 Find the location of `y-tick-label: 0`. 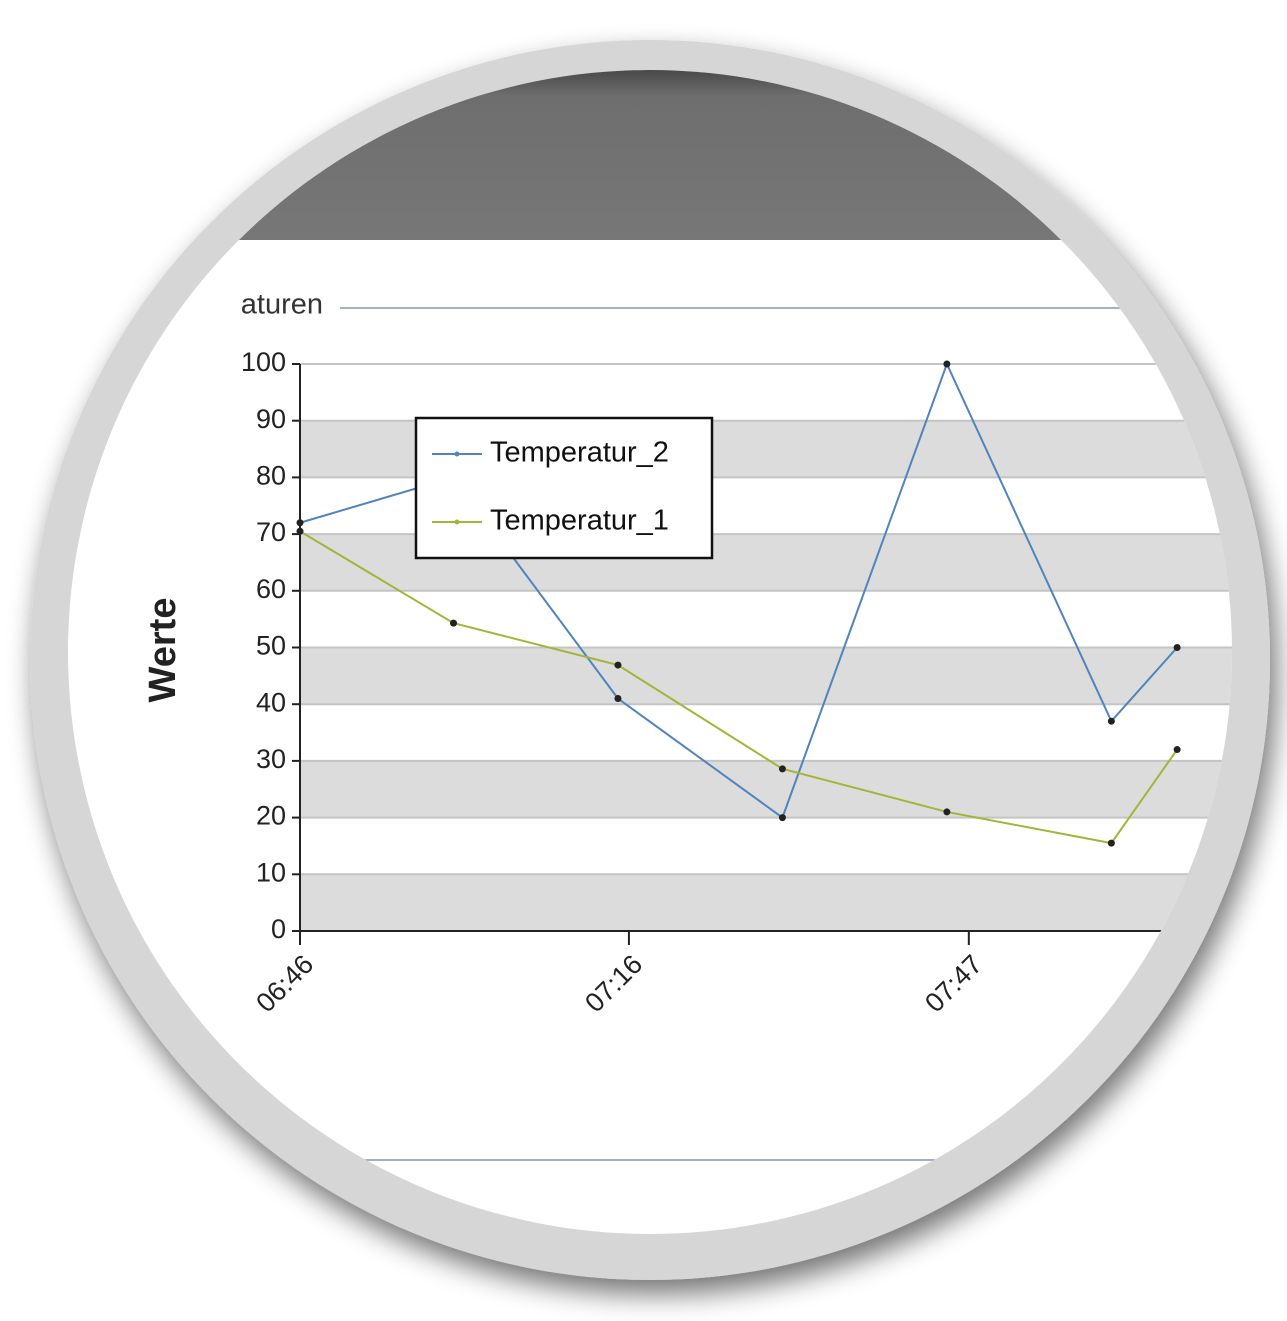

y-tick-label: 0 is located at coordinates (278, 929).